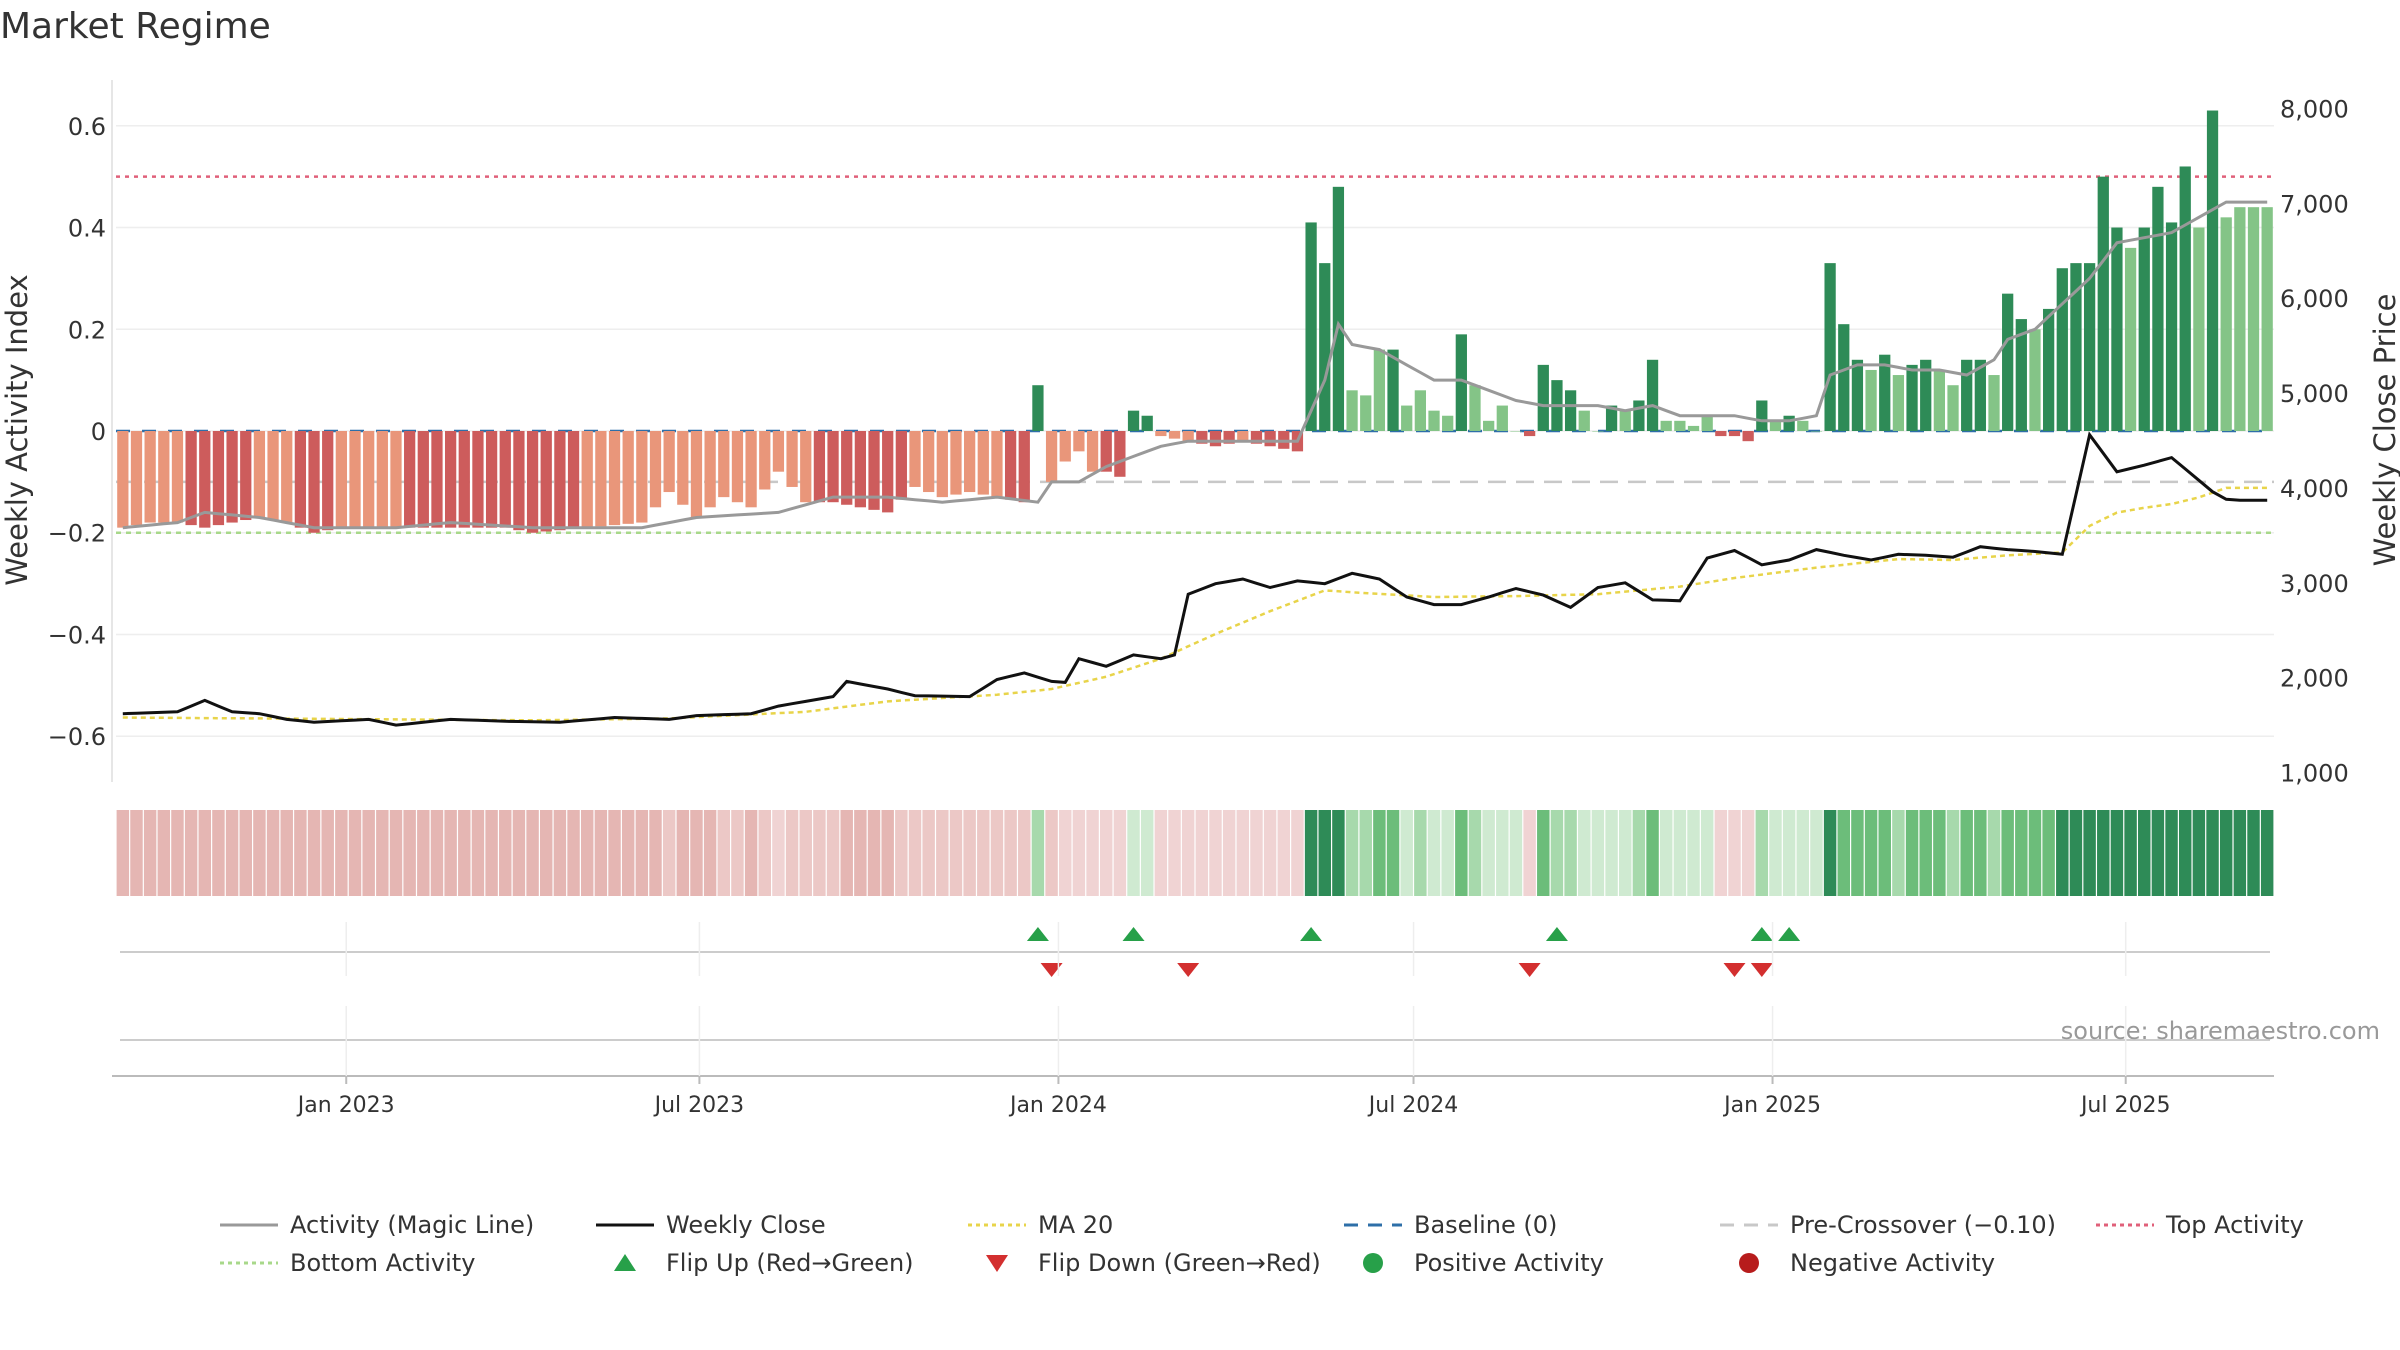  I want to click on left-axis-label: Weekly Activity Index, so click(17, 429).